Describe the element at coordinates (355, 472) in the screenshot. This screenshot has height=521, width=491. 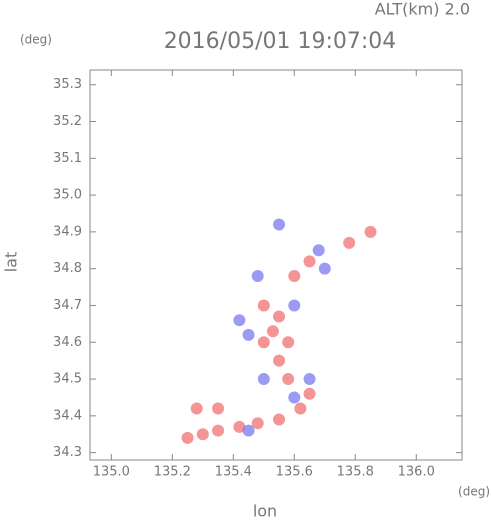
I see `x-tick-label: 135.8` at that location.